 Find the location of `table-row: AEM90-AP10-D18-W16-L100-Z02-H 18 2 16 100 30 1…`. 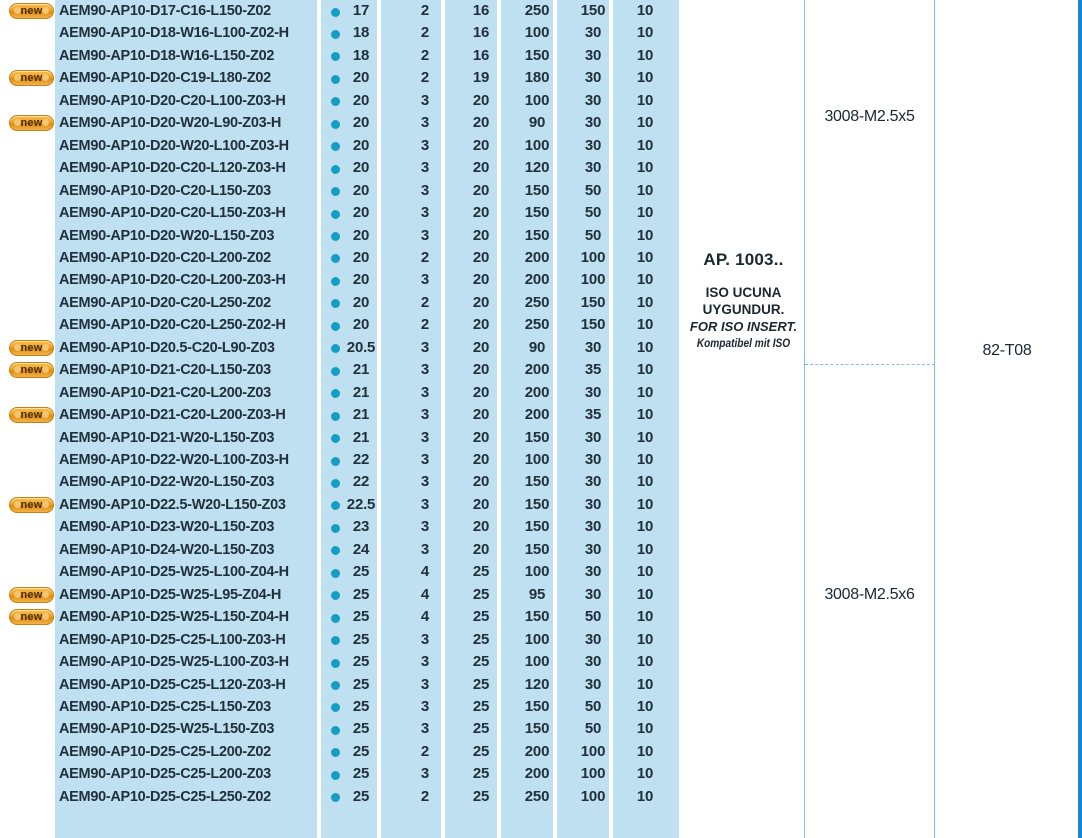

table-row: AEM90-AP10-D18-W16-L100-Z02-H 18 2 16 100 30 1… is located at coordinates (364, 33).